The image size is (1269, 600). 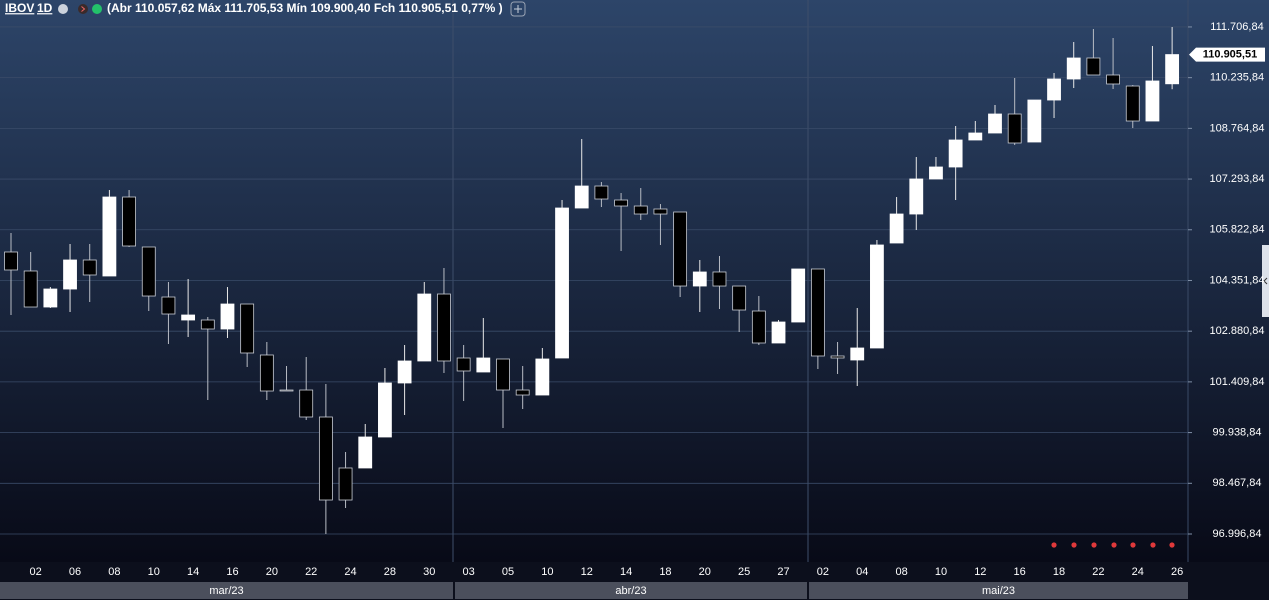 I want to click on add-button, so click(x=518, y=9).